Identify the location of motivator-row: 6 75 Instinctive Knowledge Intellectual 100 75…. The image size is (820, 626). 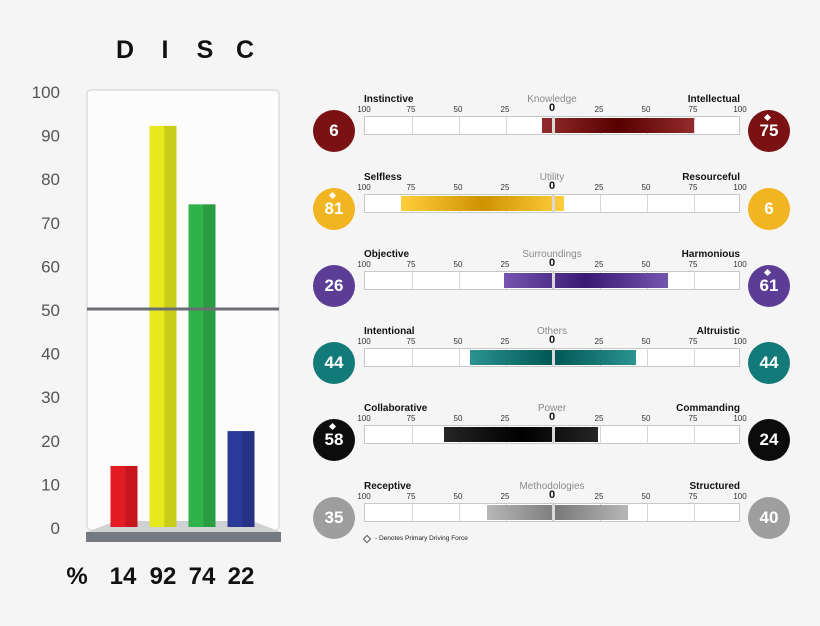
(560, 132).